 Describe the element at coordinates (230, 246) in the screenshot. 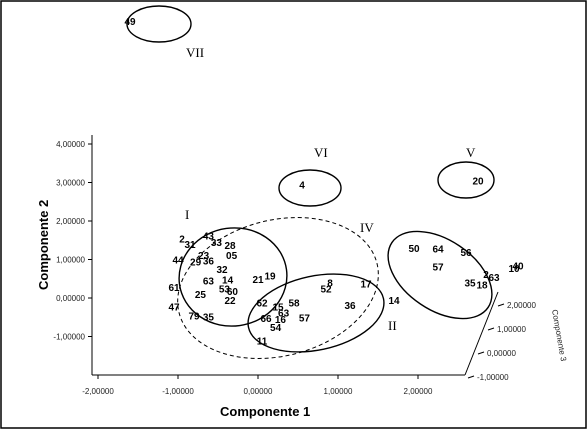

I see `data-point-label: 28` at that location.